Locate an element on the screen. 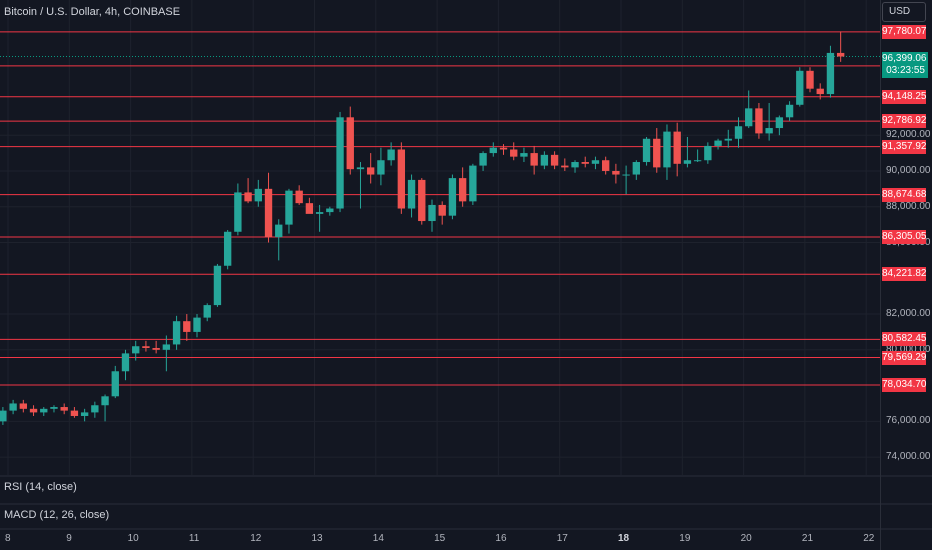 The width and height of the screenshot is (932, 550). time-tick: 22 is located at coordinates (869, 538).